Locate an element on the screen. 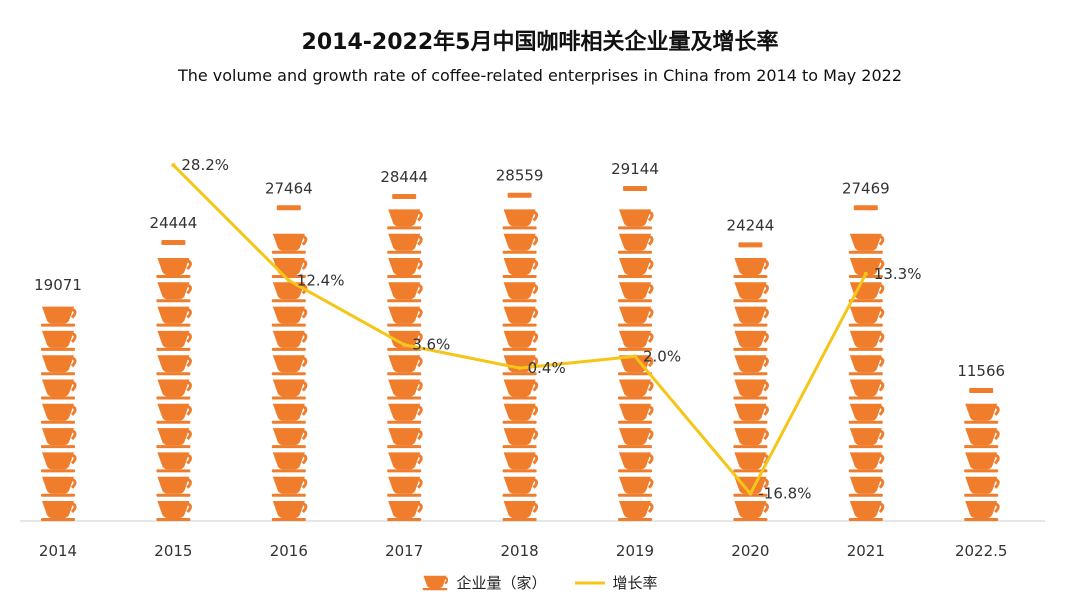 This screenshot has width=1080, height=607. value-label-2021: 27469 is located at coordinates (866, 188).